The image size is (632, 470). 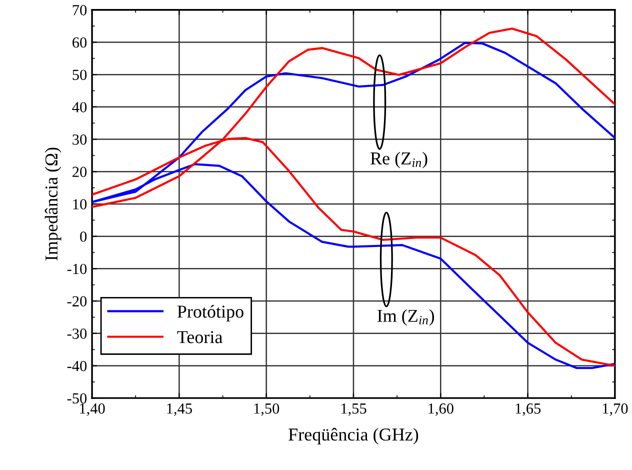 I want to click on x-tick-label: 1,55, so click(x=353, y=409).